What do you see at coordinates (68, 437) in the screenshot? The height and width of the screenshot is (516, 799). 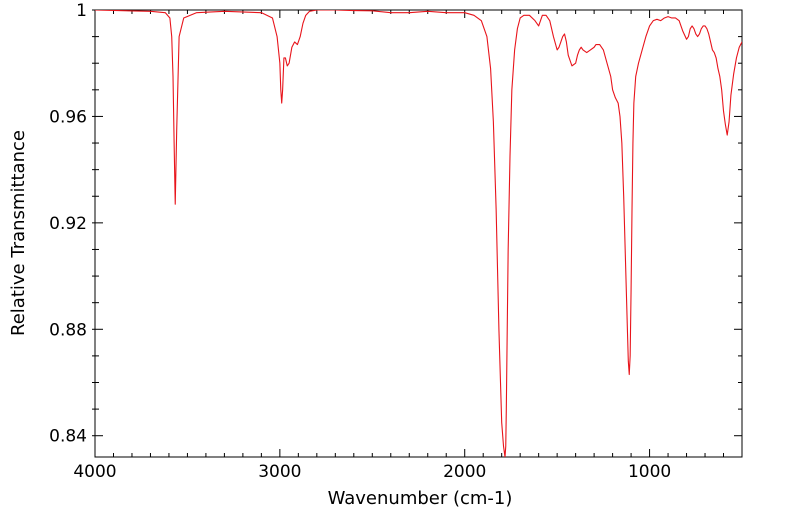 I see `y-tick-label: 0.84` at bounding box center [68, 437].